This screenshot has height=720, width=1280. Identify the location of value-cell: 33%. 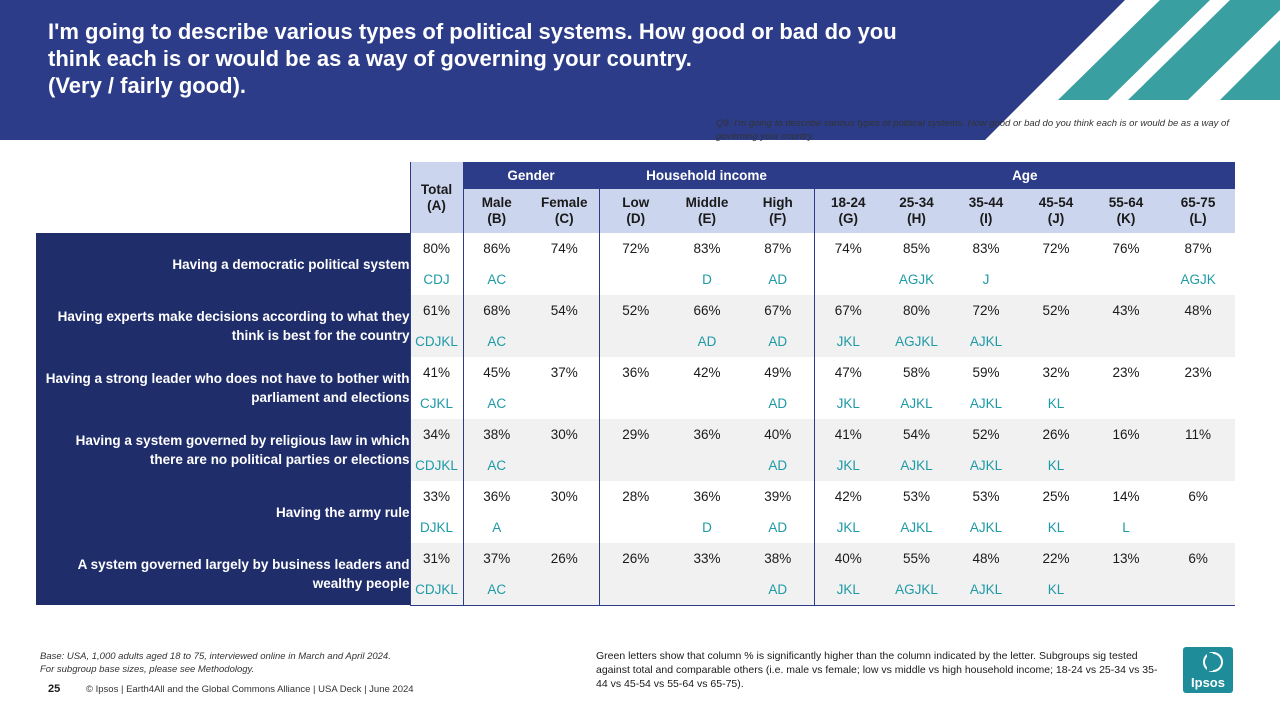
(707, 558).